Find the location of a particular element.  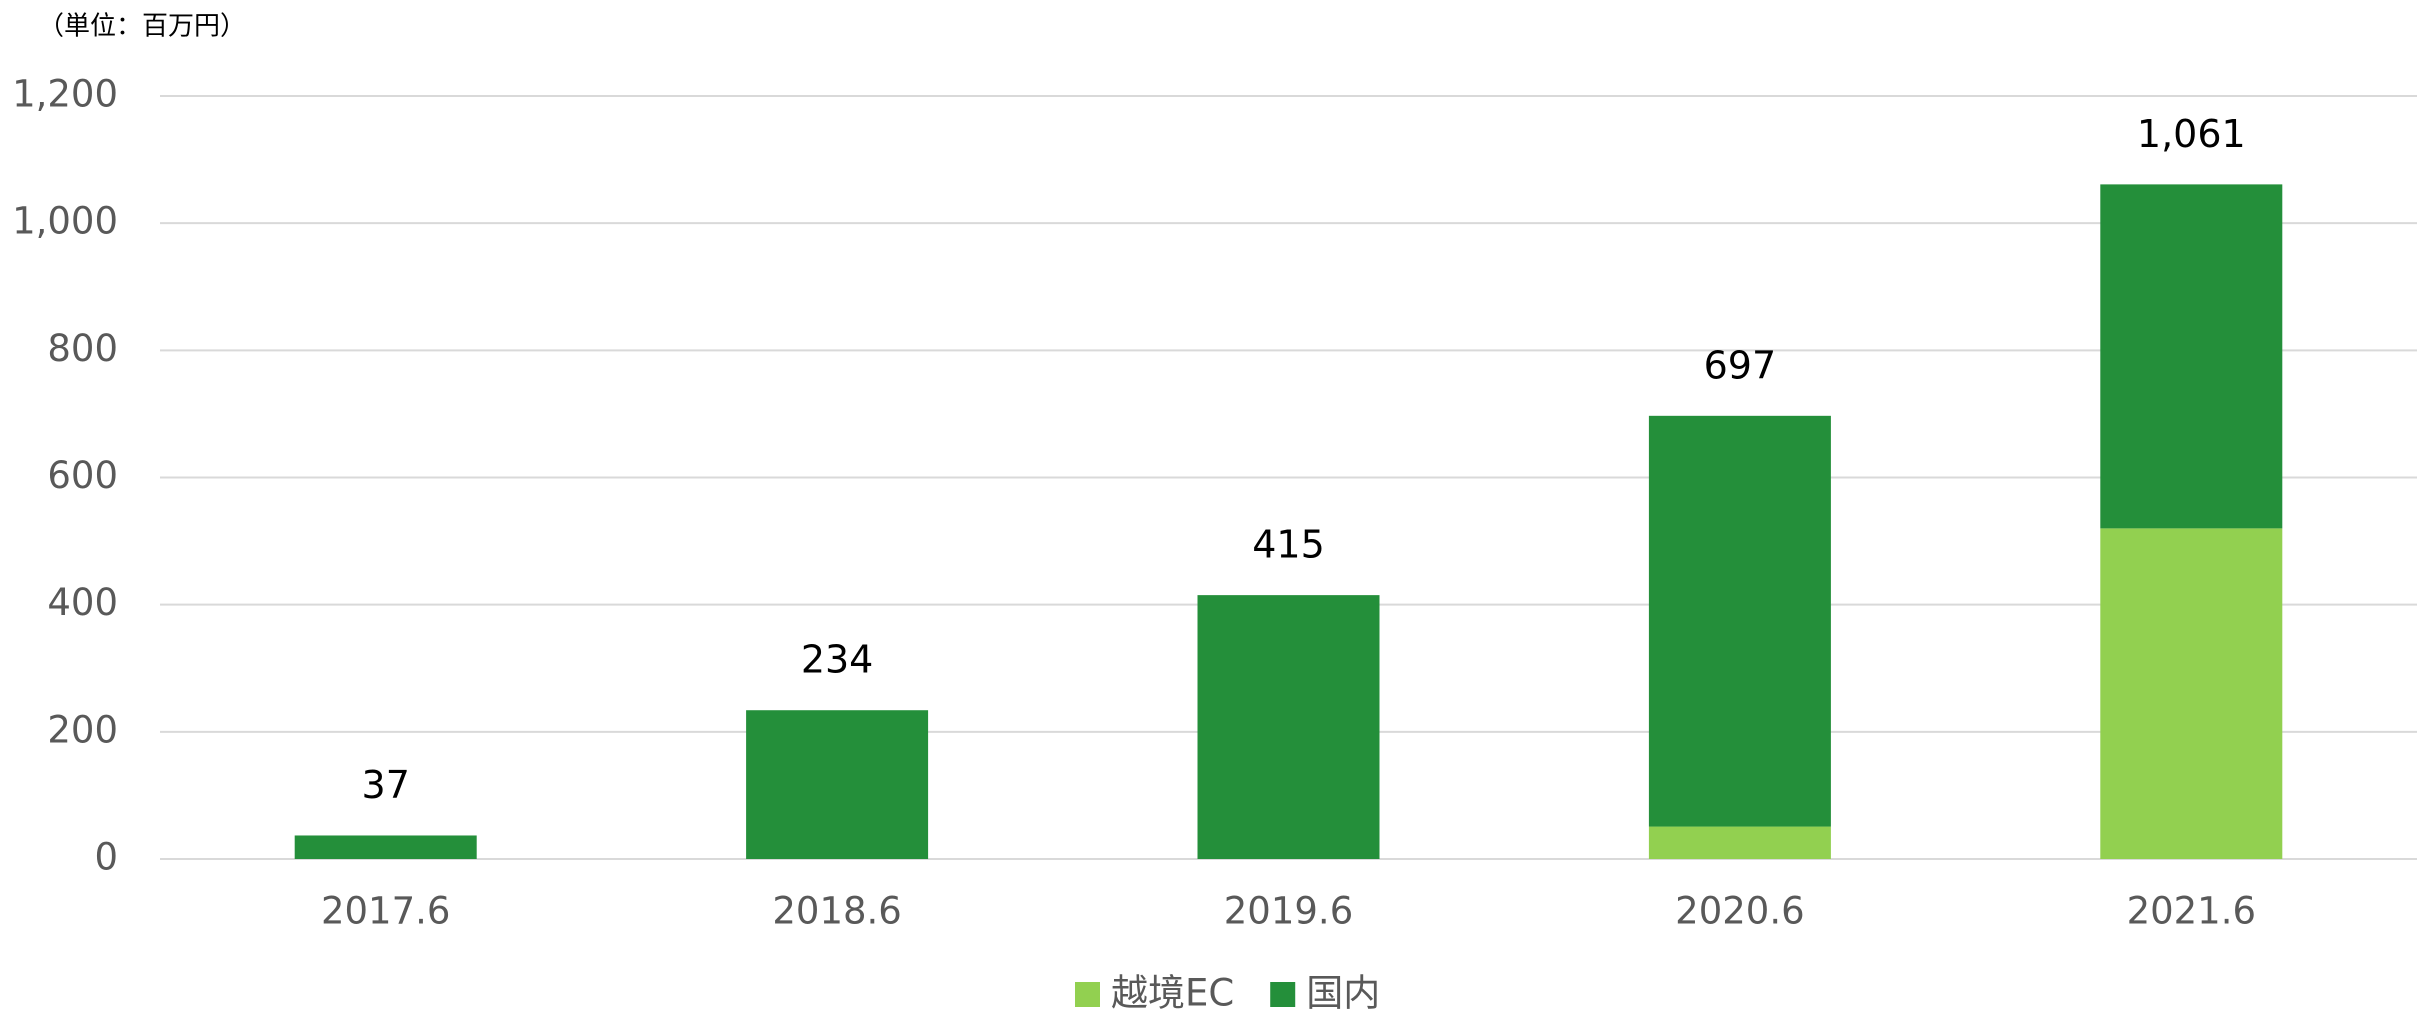

total-label: 415 is located at coordinates (1288, 545).